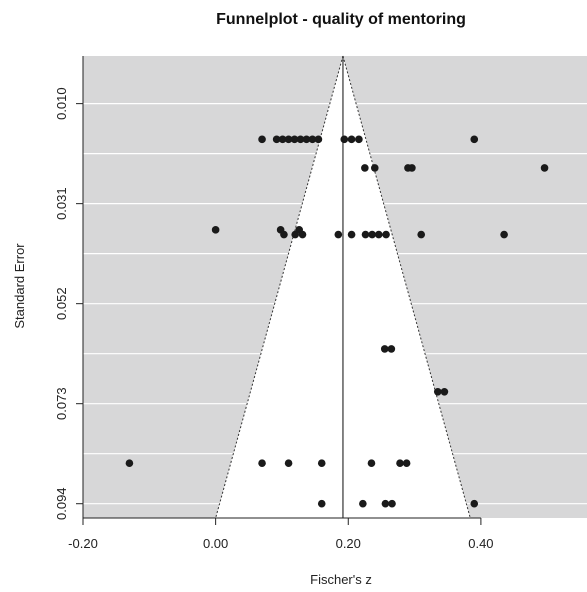  Describe the element at coordinates (61, 203) in the screenshot. I see `y-tick-label: 0.031` at that location.